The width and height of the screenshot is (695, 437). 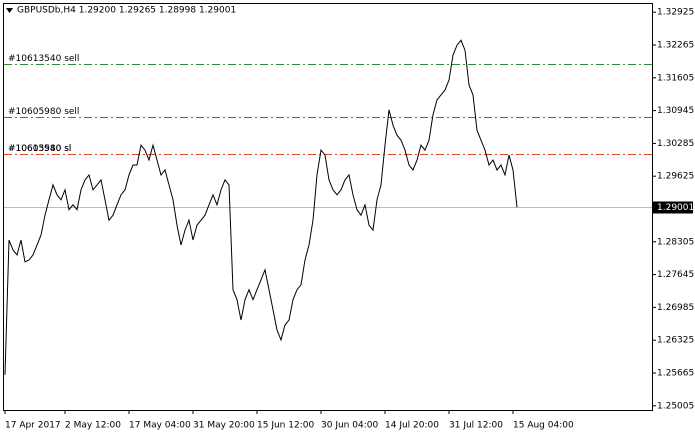 I want to click on y-tick-label: 1.28305, so click(x=675, y=242).